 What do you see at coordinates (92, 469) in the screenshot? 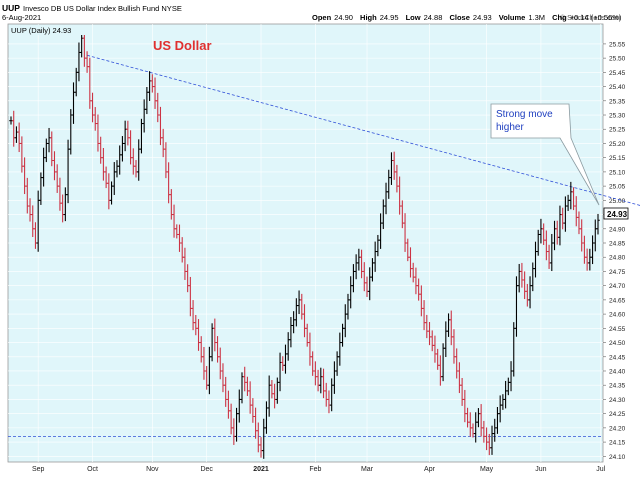
I see `x-tick-label: Oct` at bounding box center [92, 469].